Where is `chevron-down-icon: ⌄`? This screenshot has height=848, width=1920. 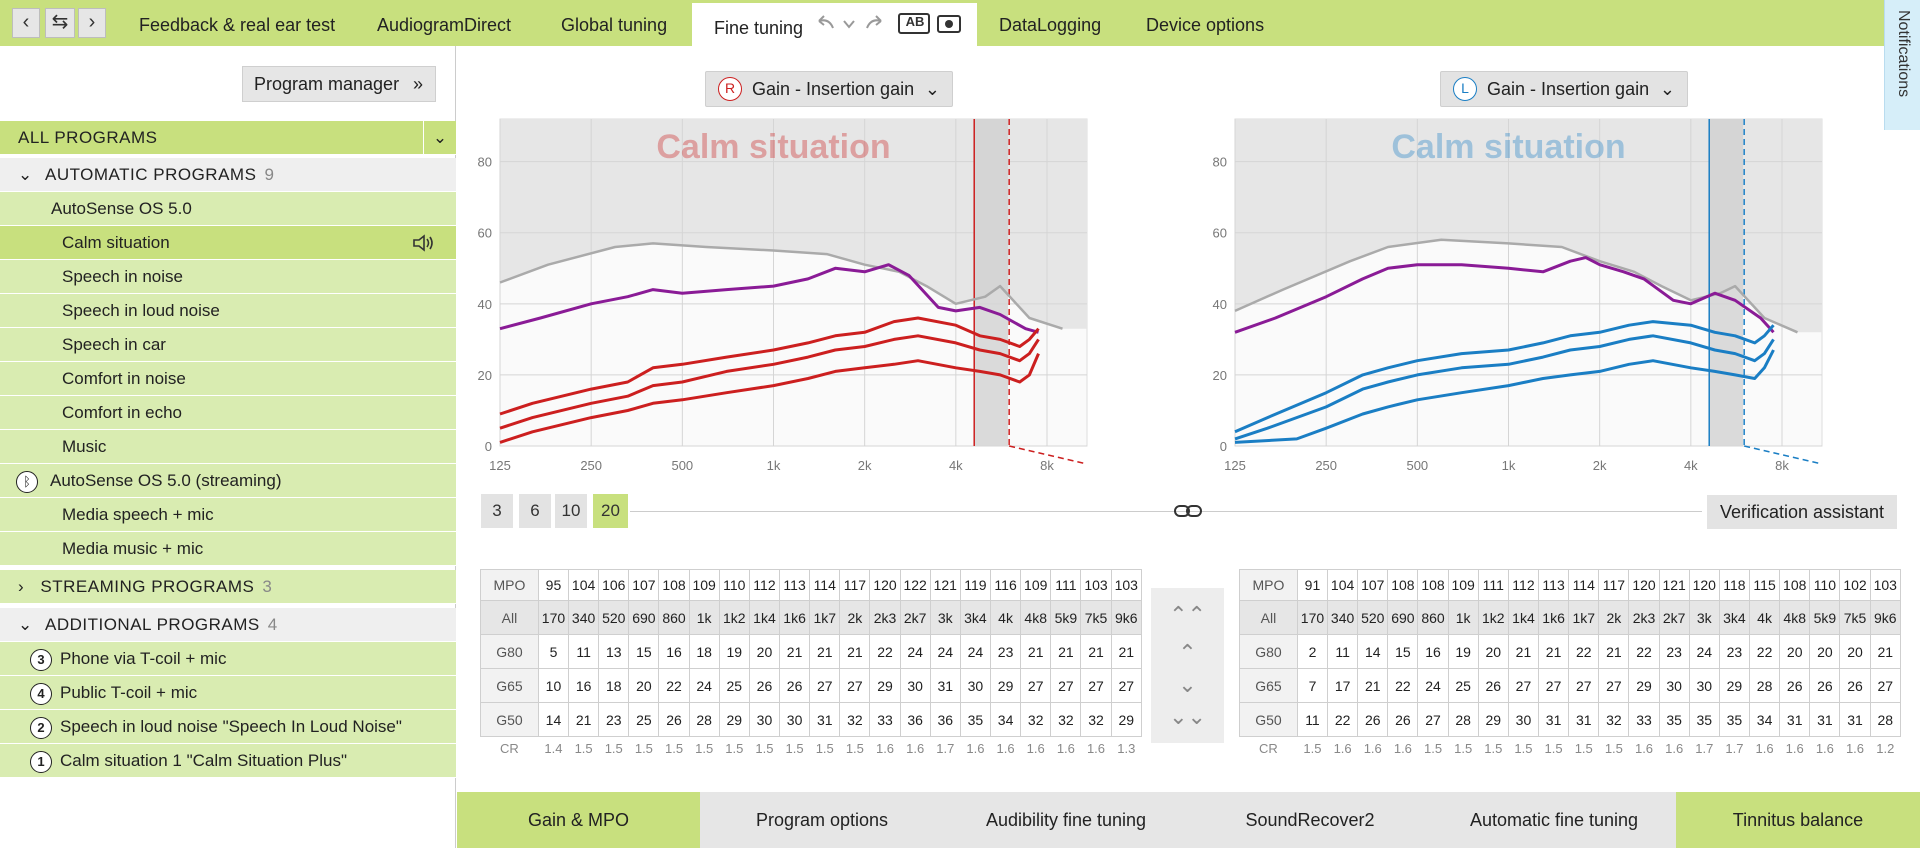 chevron-down-icon: ⌄ is located at coordinates (1187, 684).